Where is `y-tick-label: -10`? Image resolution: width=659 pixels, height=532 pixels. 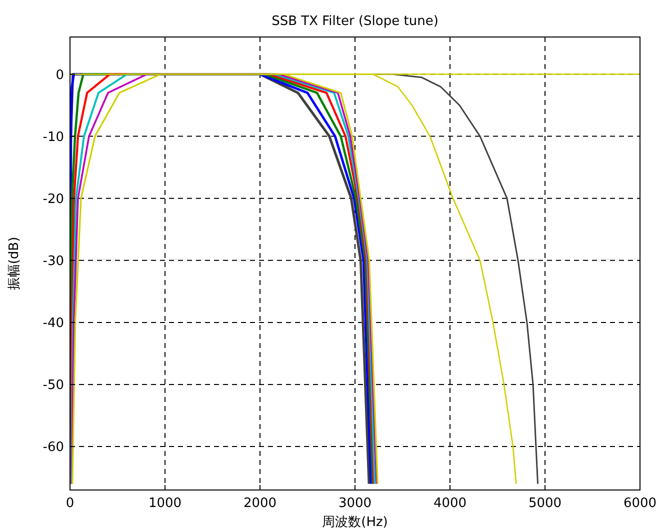 y-tick-label: -10 is located at coordinates (53, 137).